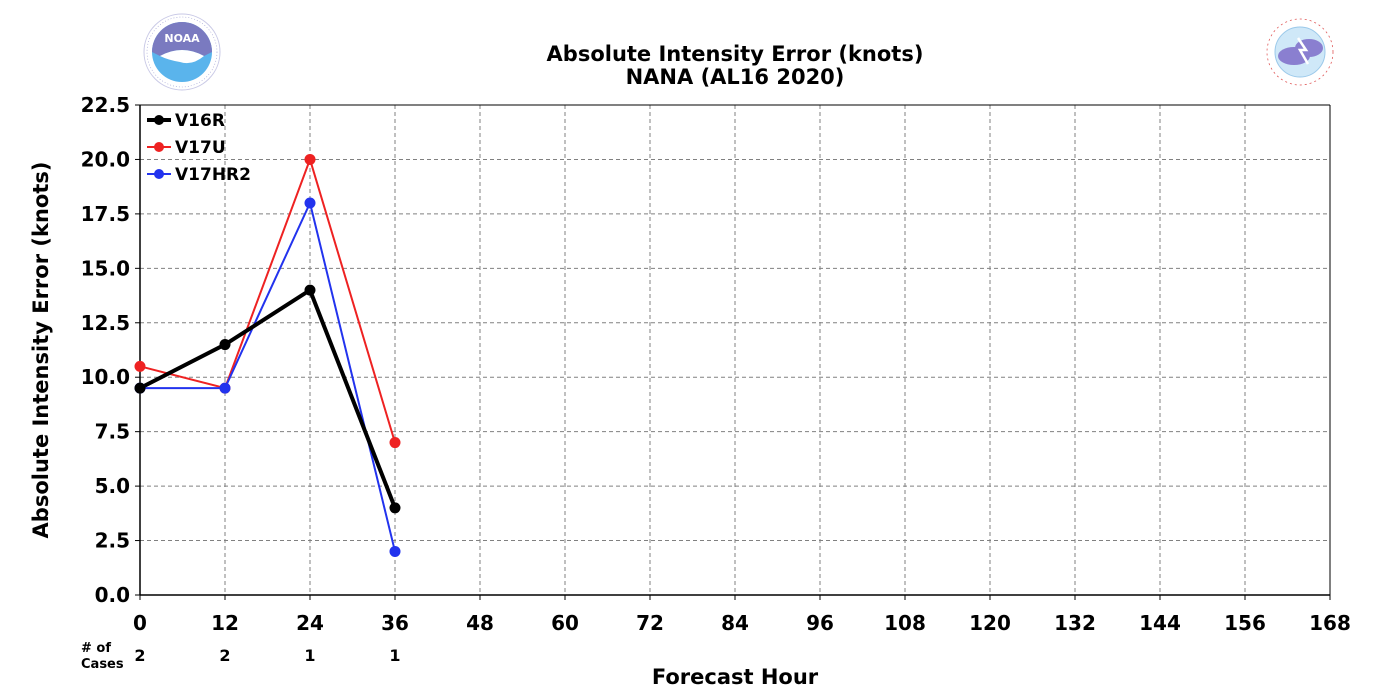 Image resolution: width=1400 pixels, height=700 pixels. What do you see at coordinates (1300, 52) in the screenshot?
I see `nws-logo` at bounding box center [1300, 52].